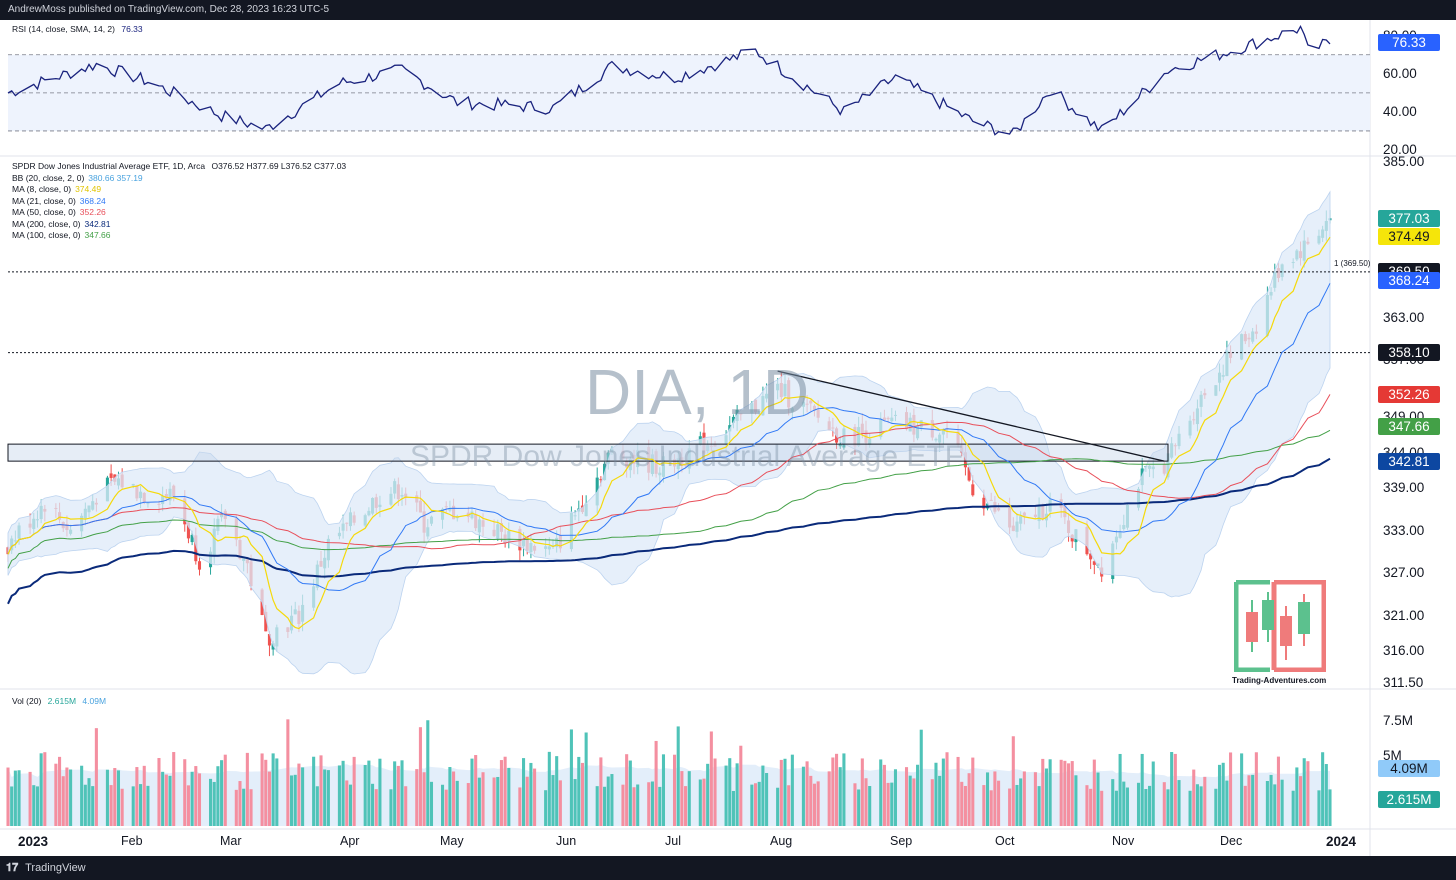 This screenshot has height=880, width=1456. What do you see at coordinates (63, 29) in the screenshot?
I see `rsi-legend-label: RSI (14, close, SMA, 14, 2)` at bounding box center [63, 29].